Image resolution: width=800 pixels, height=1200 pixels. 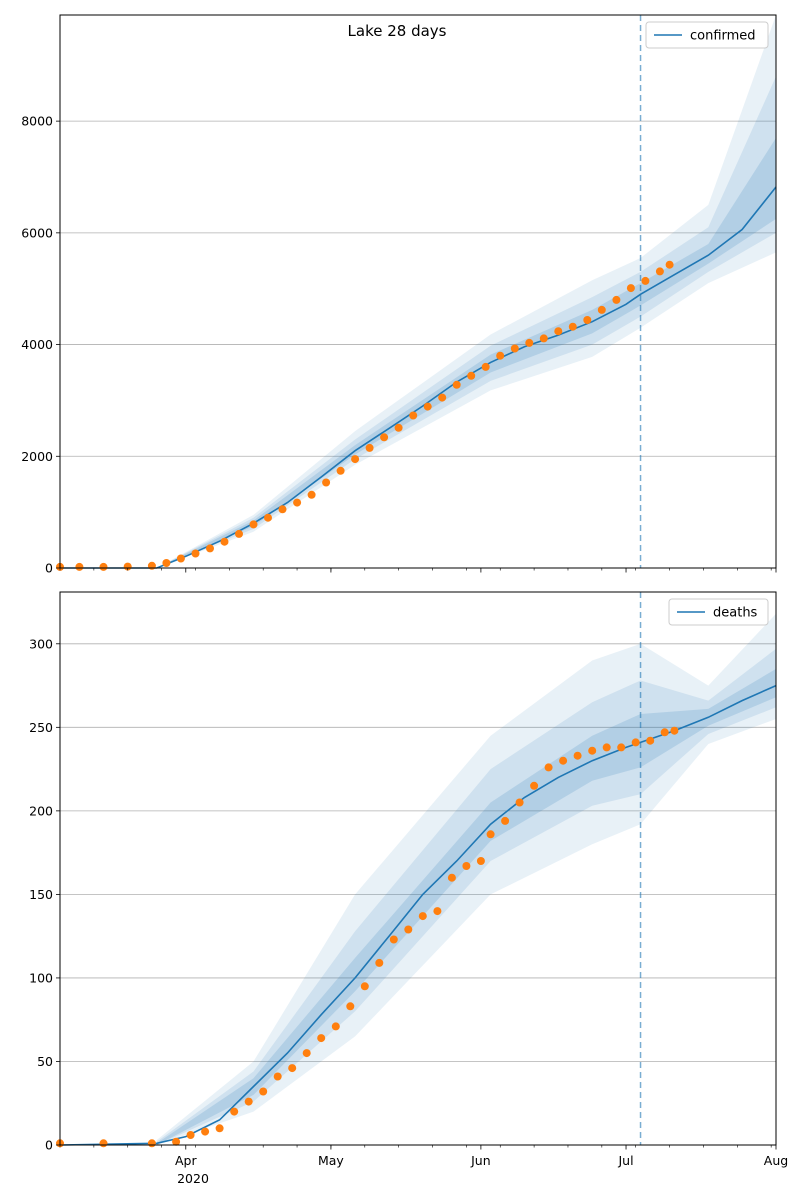 I want to click on y-tick-label: 300, so click(x=41, y=643).